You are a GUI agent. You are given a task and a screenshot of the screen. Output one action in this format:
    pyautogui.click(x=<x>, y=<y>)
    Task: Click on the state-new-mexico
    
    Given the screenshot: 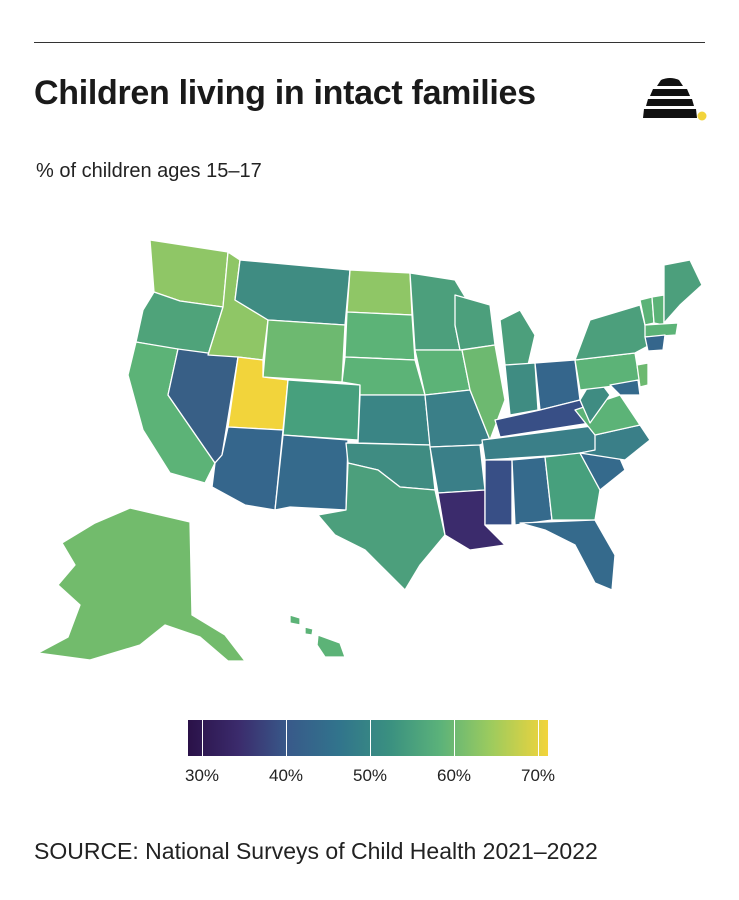 What is the action you would take?
    pyautogui.click(x=311, y=472)
    